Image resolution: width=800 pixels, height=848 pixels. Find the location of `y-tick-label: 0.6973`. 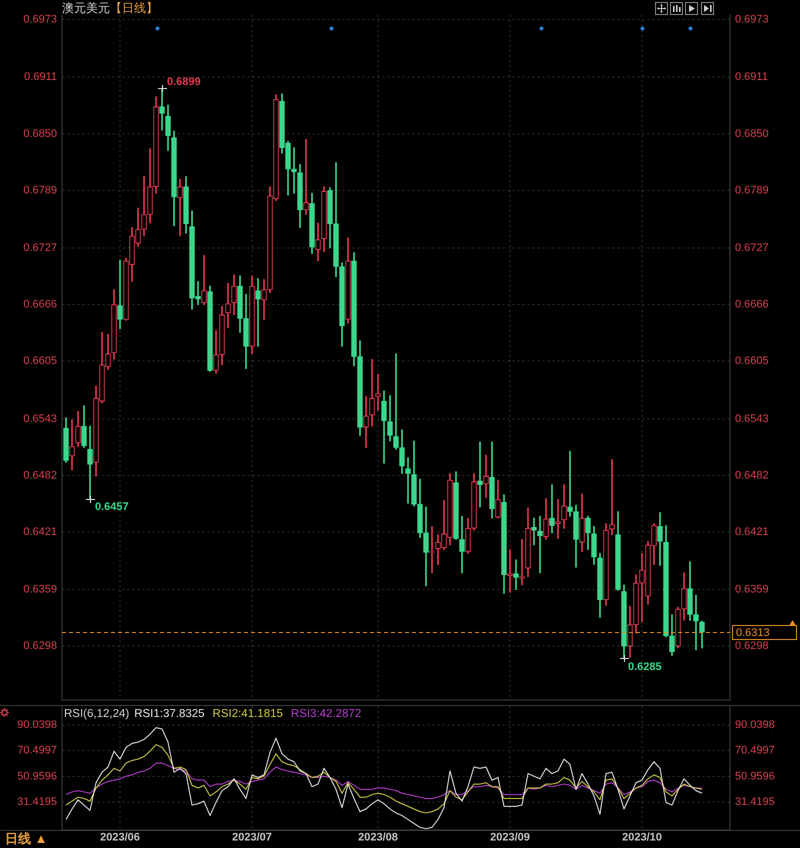

y-tick-label: 0.6973 is located at coordinates (40, 20).